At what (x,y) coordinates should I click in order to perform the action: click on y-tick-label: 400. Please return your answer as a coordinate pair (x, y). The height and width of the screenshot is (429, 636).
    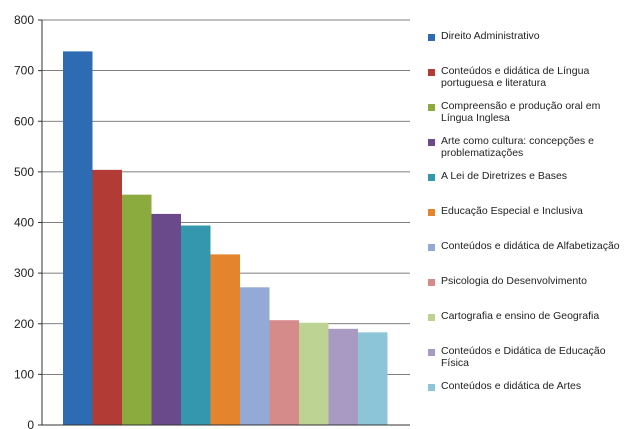
    Looking at the image, I should click on (24, 223).